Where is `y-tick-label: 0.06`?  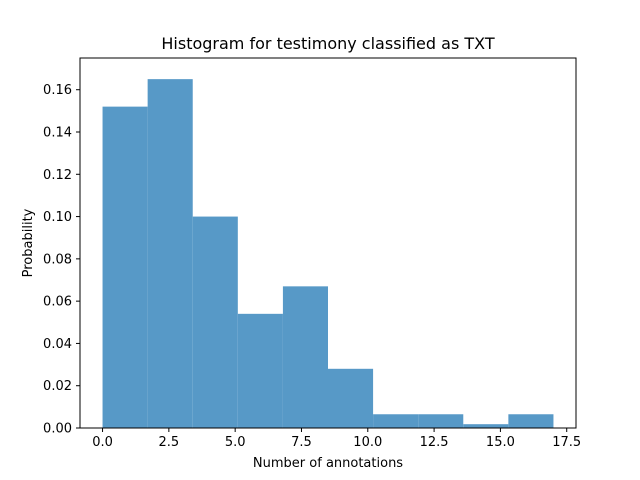 y-tick-label: 0.06 is located at coordinates (57, 302).